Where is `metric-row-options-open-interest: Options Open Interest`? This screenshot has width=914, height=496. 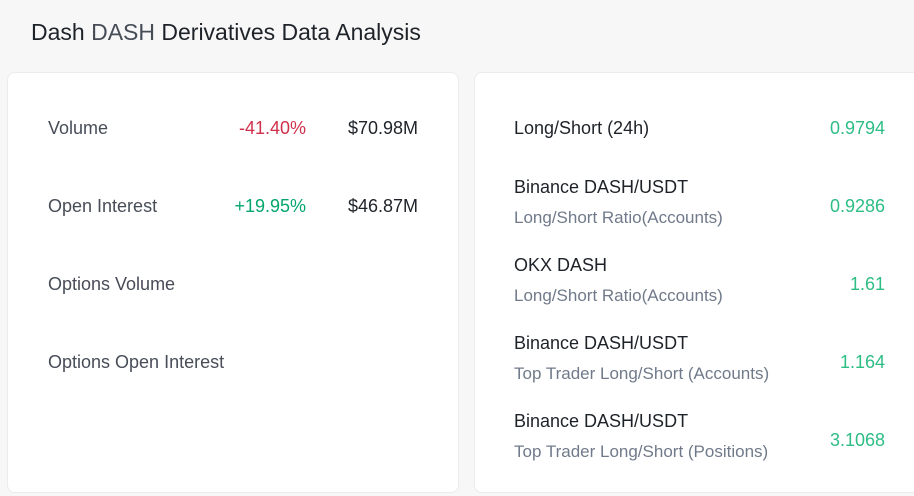
metric-row-options-open-interest: Options Open Interest is located at coordinates (233, 362).